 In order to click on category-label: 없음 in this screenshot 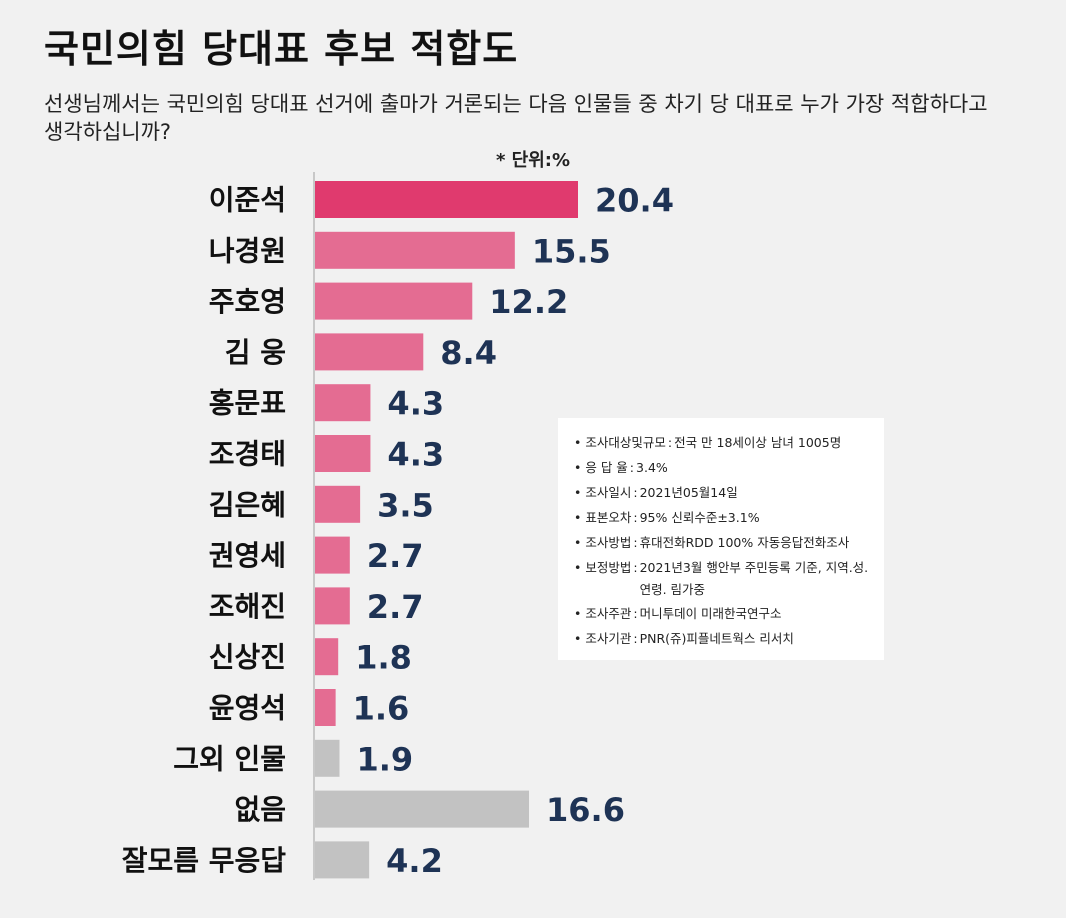, I will do `click(260, 809)`.